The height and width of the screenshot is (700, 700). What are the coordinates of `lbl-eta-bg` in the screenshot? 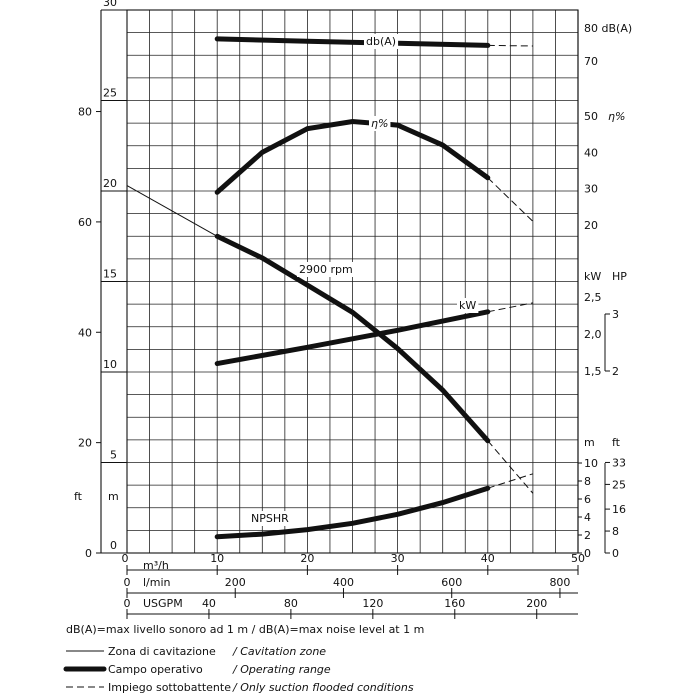 It's located at (380, 123).